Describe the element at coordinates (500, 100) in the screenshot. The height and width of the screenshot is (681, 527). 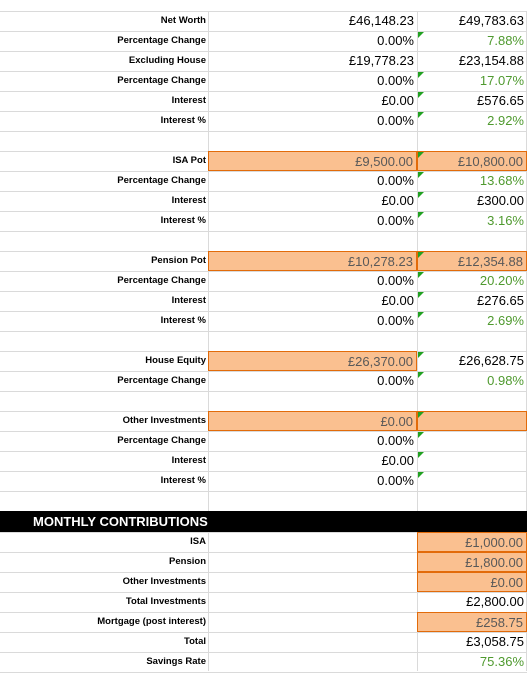
I see `value-cell: £576.65` at that location.